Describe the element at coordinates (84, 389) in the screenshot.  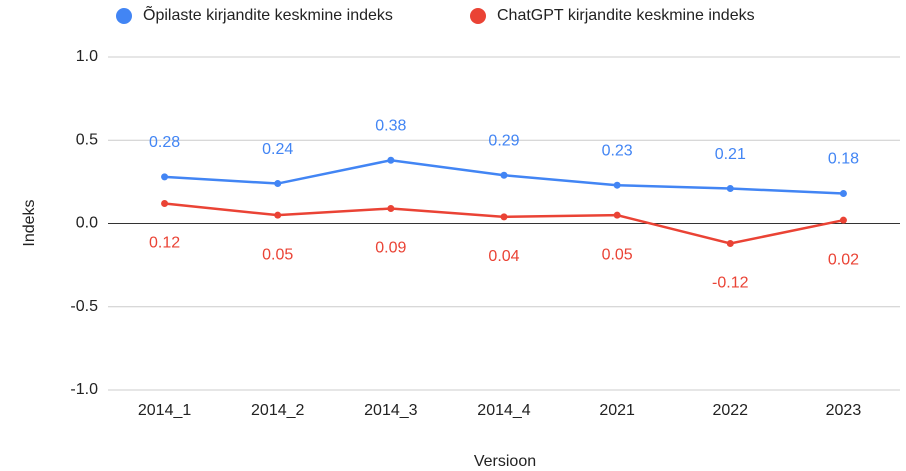
I see `y-tick-label: -1.0` at that location.